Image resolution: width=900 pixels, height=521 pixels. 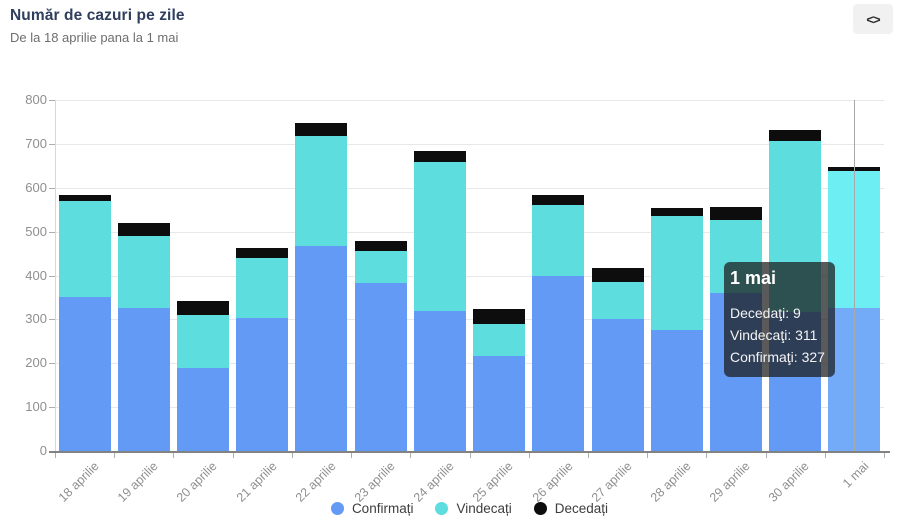 What do you see at coordinates (36, 363) in the screenshot?
I see `y-axis-label-200: 200` at bounding box center [36, 363].